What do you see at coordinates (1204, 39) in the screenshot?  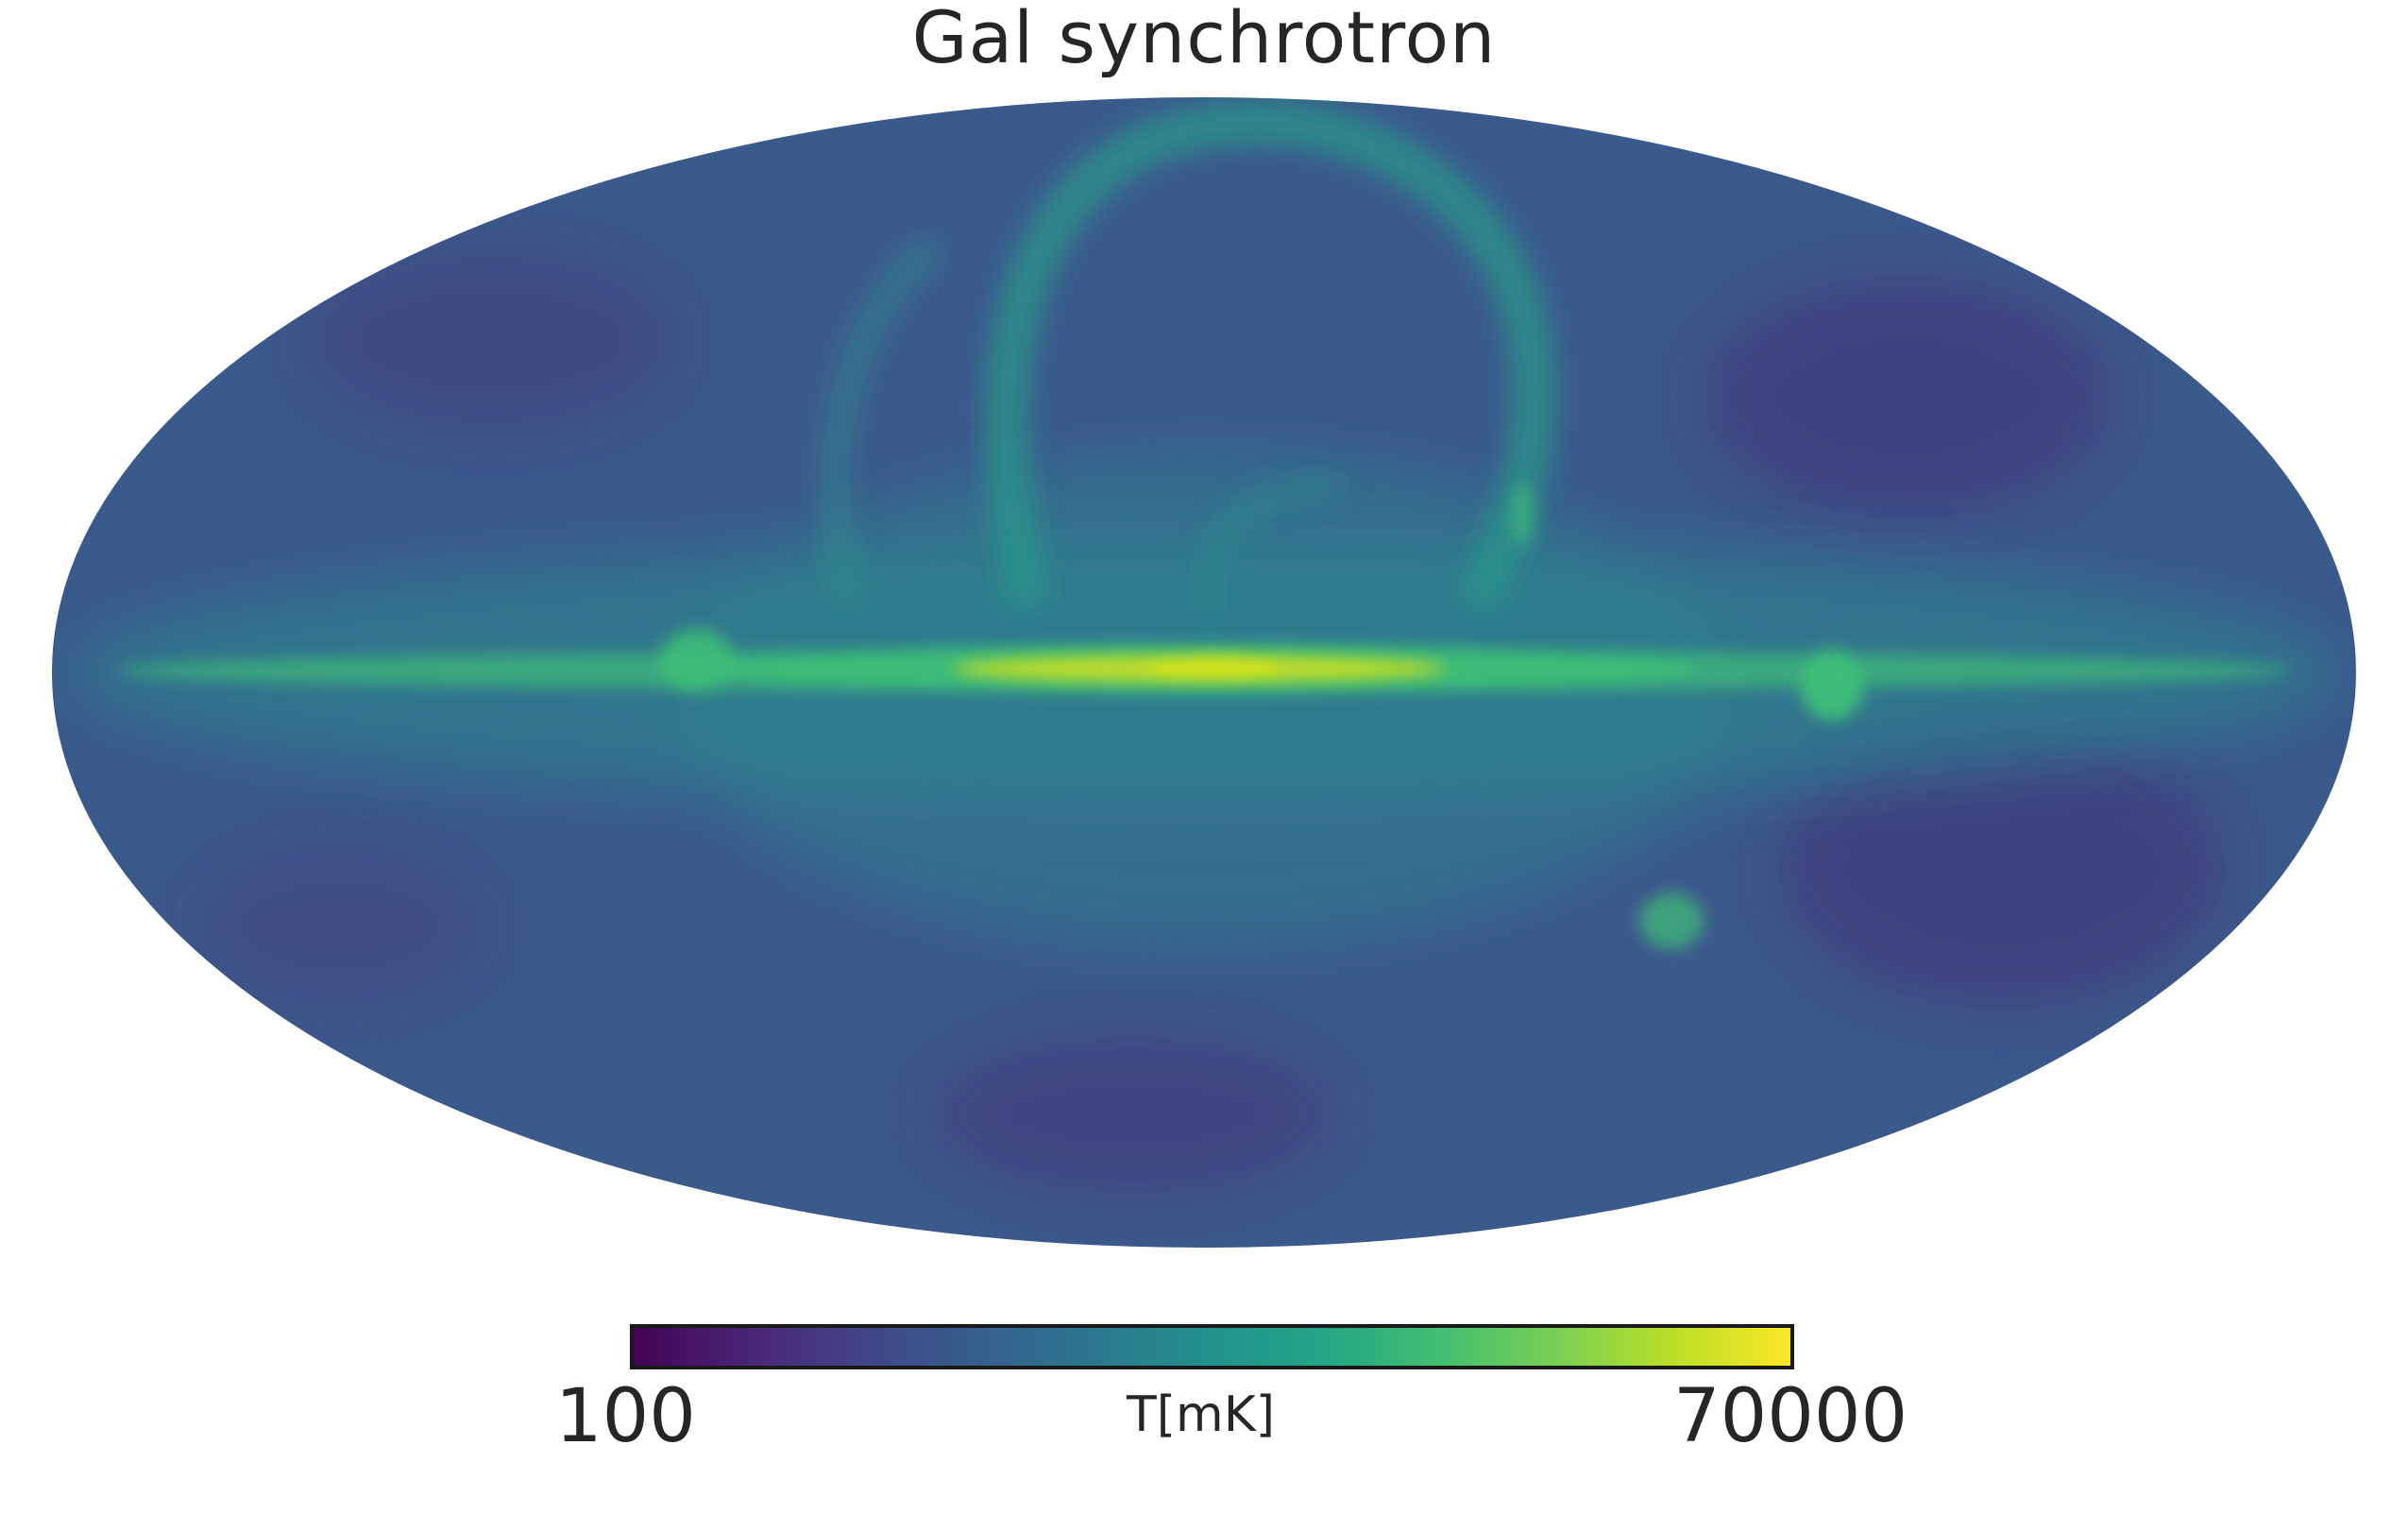 I see `map-title: Gal synchrotron` at bounding box center [1204, 39].